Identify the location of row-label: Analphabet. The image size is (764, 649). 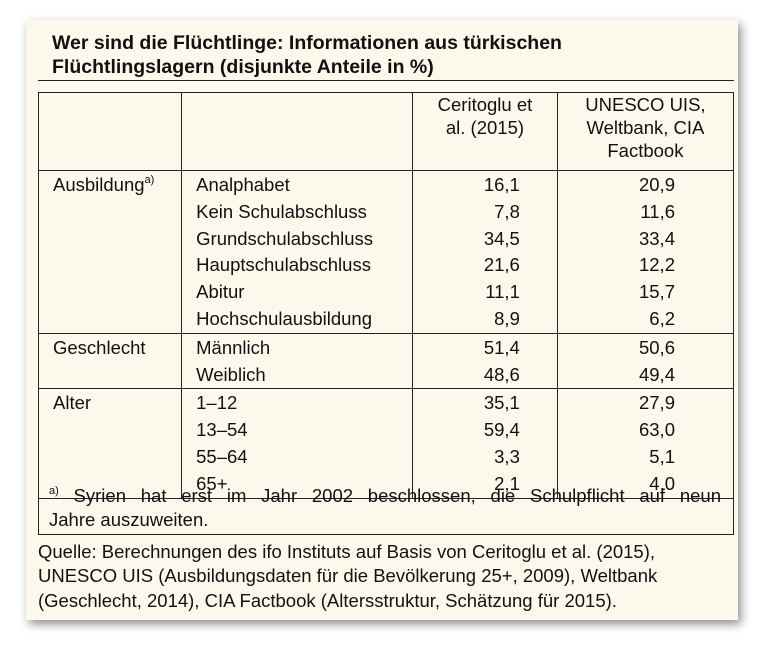
(297, 184).